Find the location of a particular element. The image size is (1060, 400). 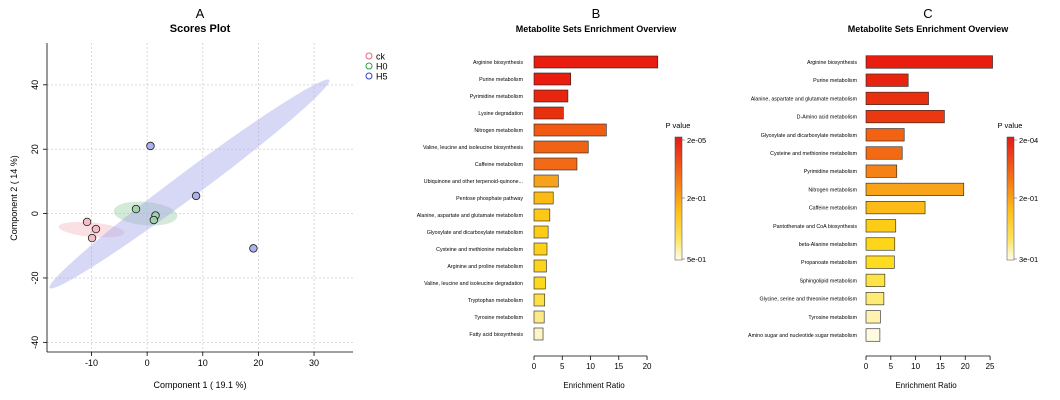

category-label: Glycine, serine and threonine metabolism is located at coordinates (809, 300).